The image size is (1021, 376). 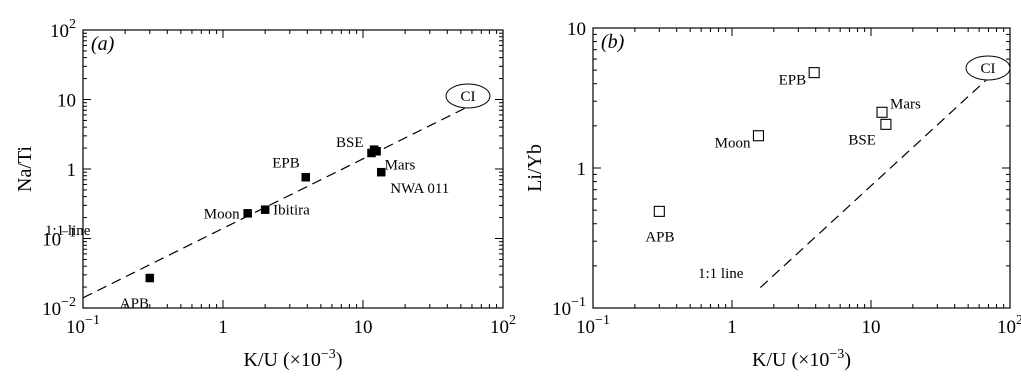 I want to click on y-tick-label: 10⁻², so click(x=59, y=307).